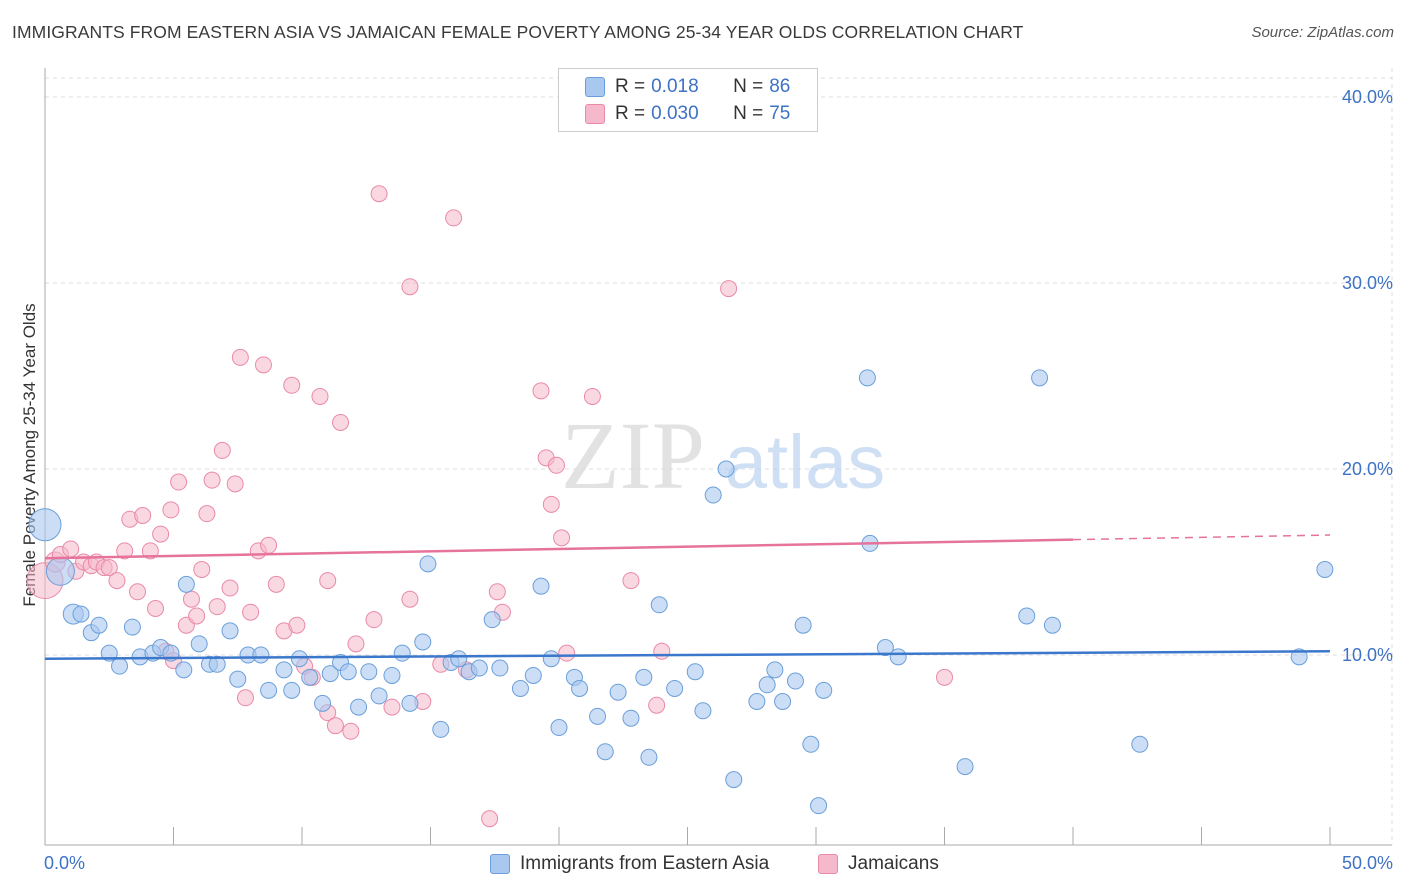  What do you see at coordinates (500, 864) in the screenshot?
I see `bottom-legend-swatch-blue` at bounding box center [500, 864].